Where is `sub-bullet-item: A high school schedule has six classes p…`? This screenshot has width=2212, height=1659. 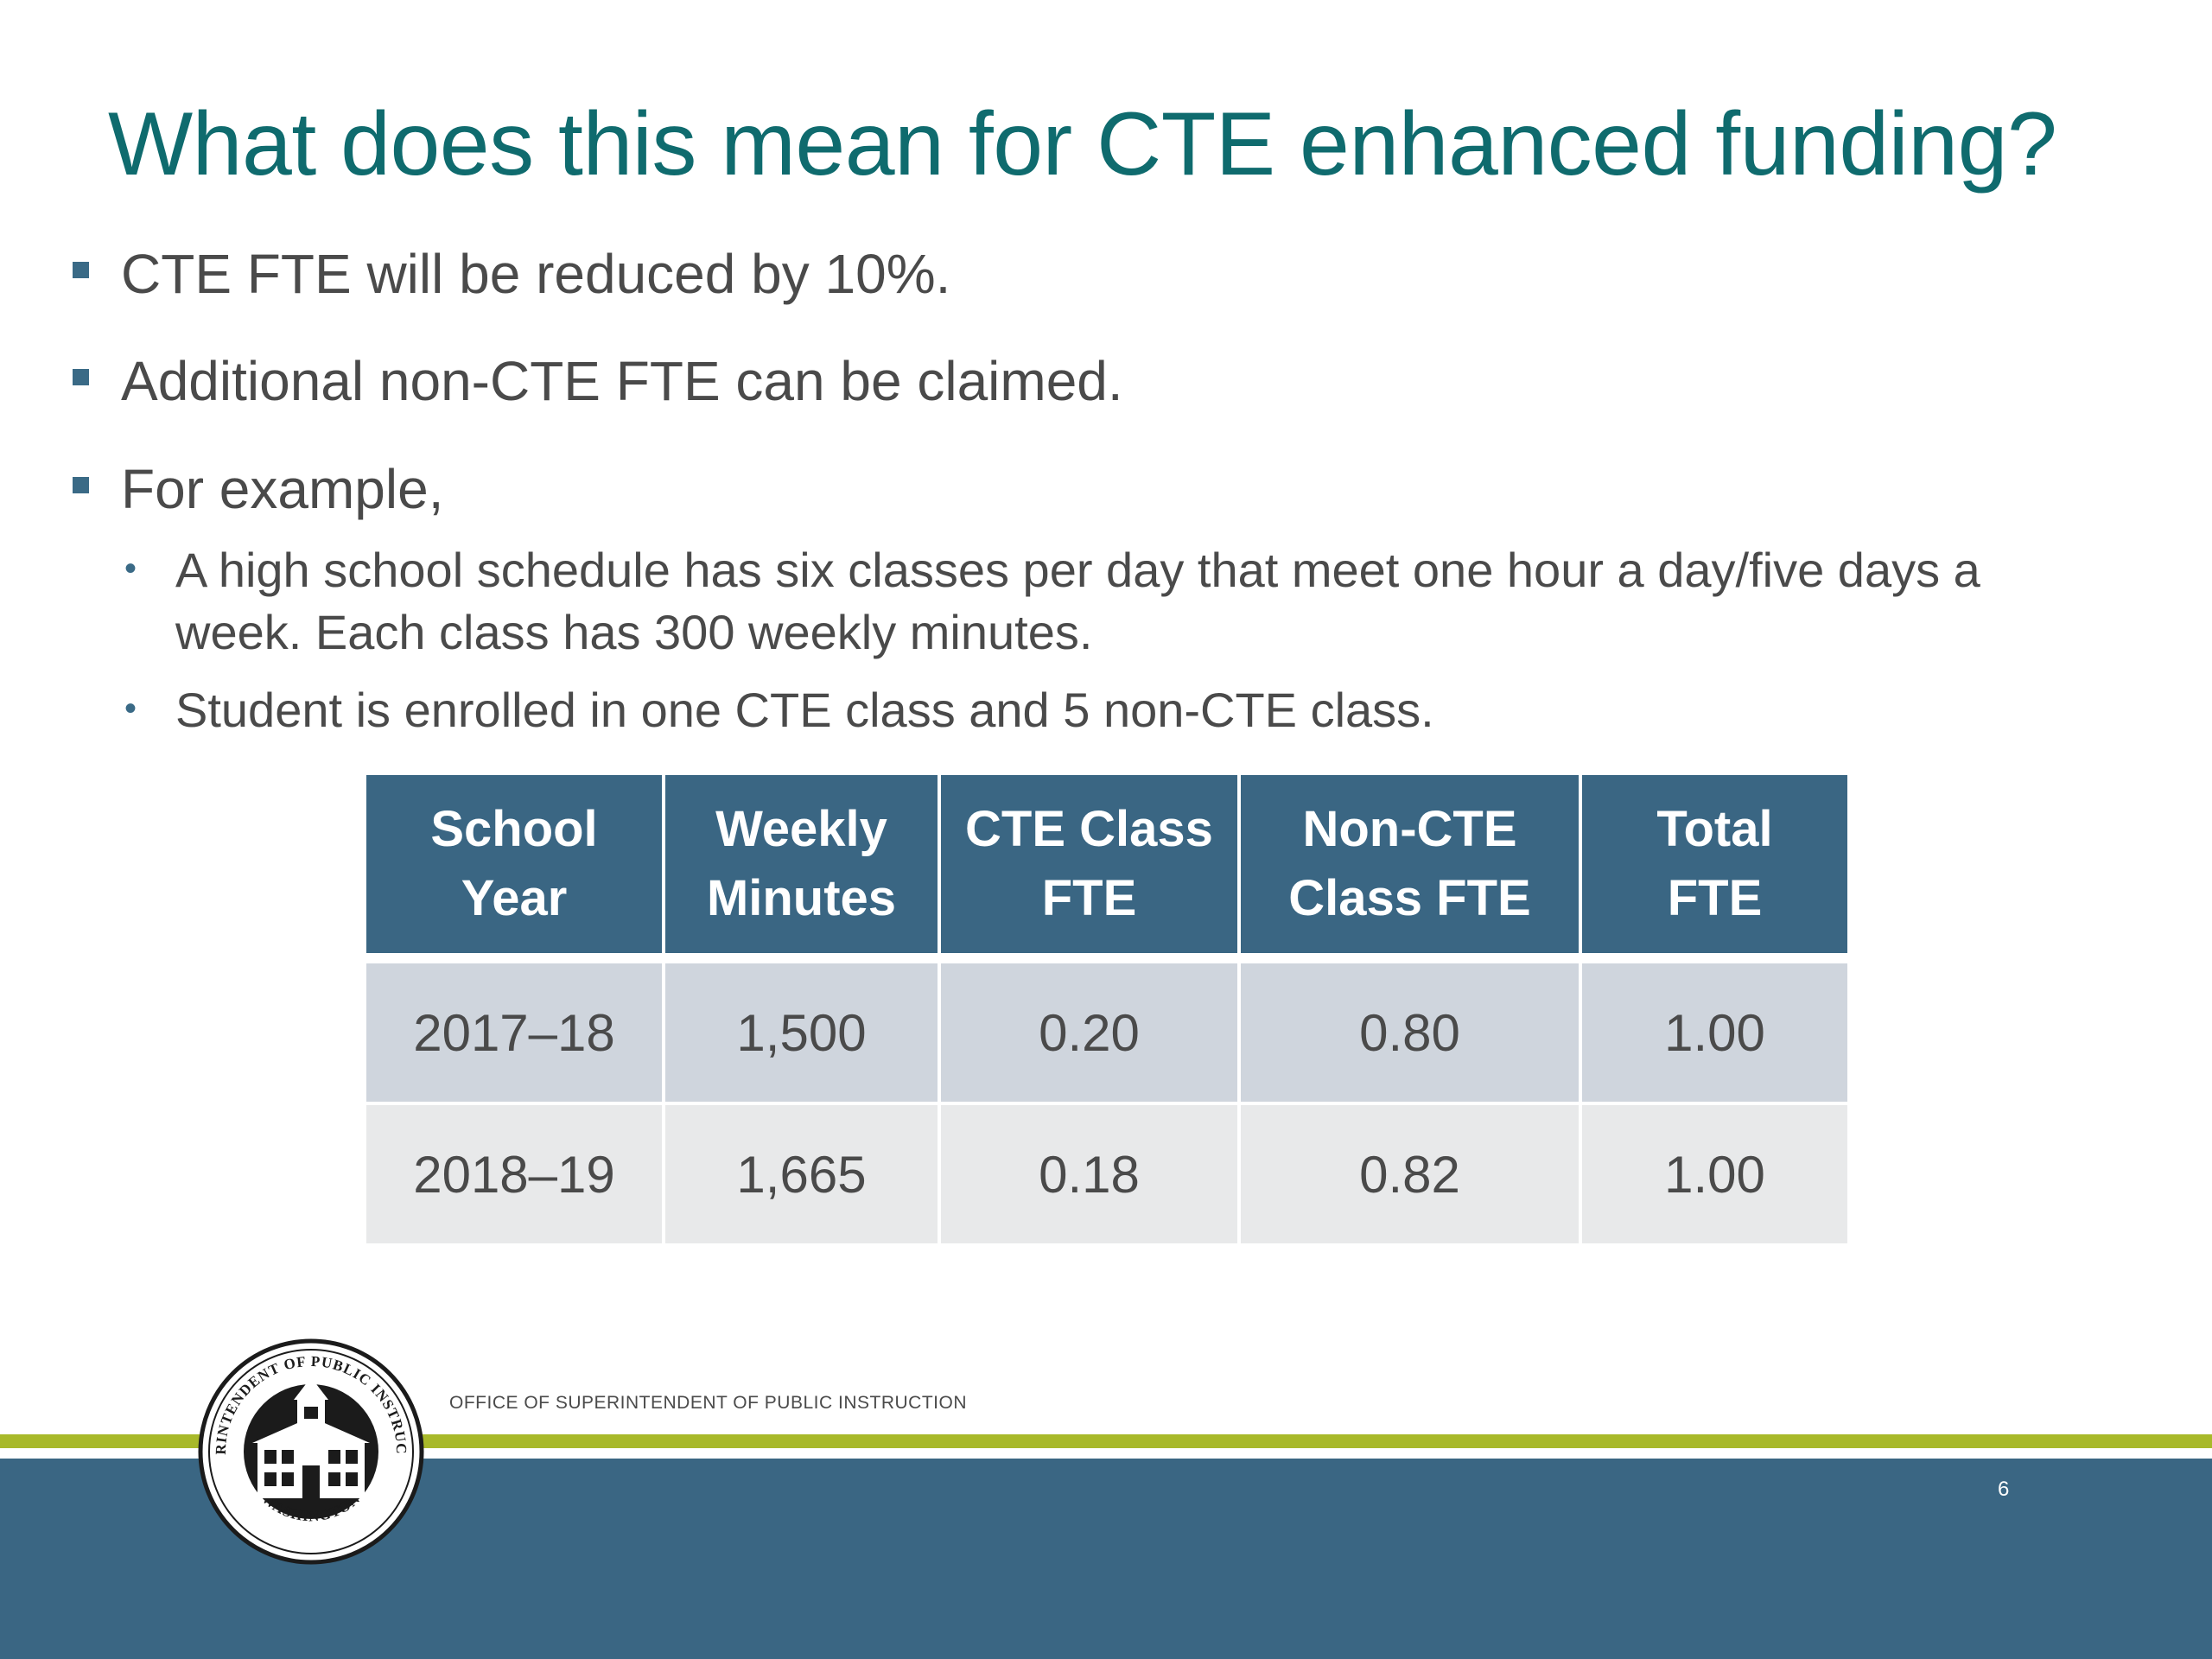
sub-bullet-item: A high school schedule has six classes p… is located at coordinates (1077, 601).